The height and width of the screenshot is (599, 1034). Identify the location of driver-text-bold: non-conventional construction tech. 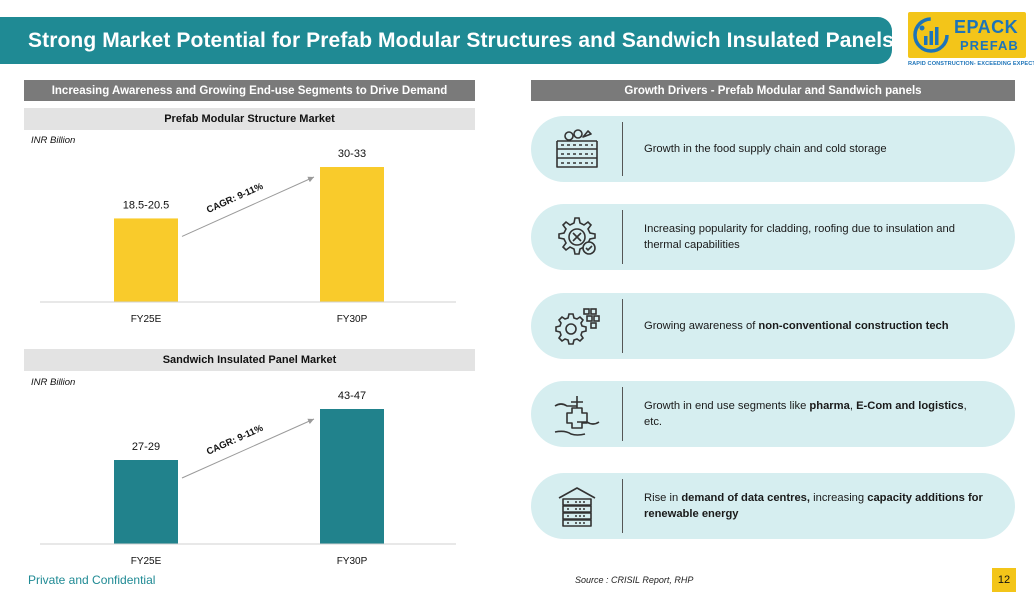
(853, 326).